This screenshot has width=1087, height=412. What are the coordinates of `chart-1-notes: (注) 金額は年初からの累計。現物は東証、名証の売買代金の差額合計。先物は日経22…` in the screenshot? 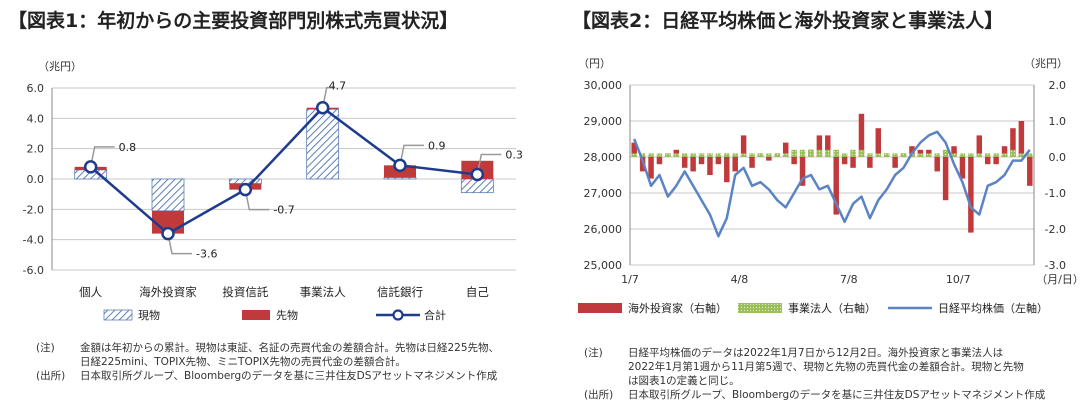 It's located at (267, 362).